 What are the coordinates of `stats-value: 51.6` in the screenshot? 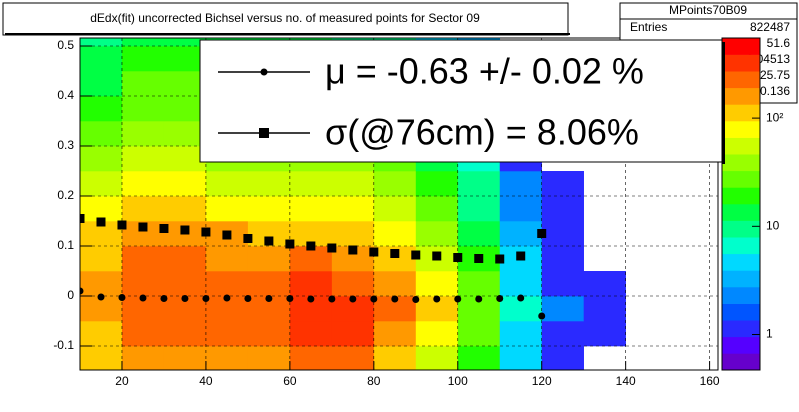 It's located at (779, 43).